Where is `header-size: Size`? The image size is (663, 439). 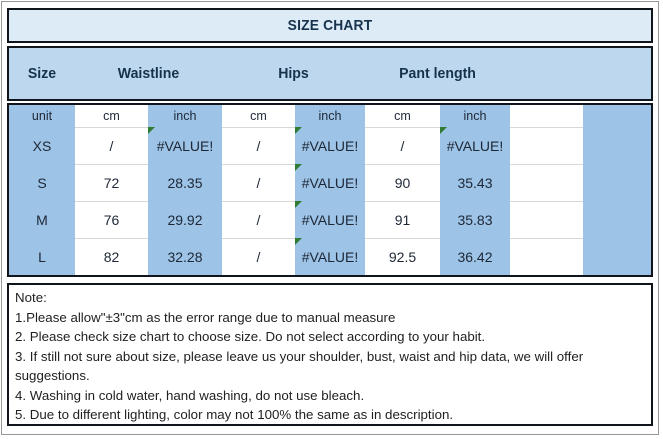
header-size: Size is located at coordinates (42, 73).